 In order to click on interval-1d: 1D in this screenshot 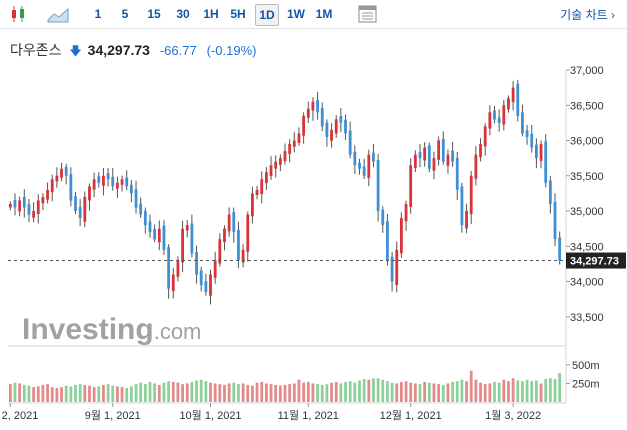, I will do `click(267, 15)`.